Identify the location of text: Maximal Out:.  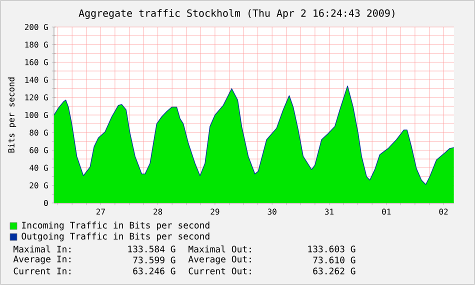
(219, 249).